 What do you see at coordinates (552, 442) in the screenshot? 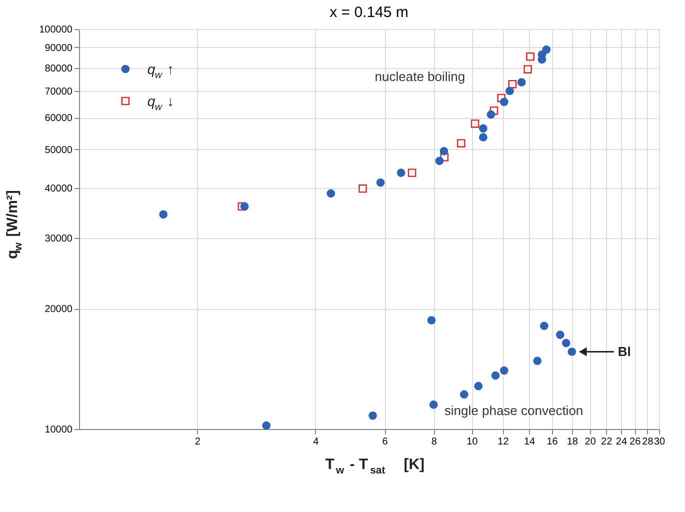
I see `x-tick-label: 16` at bounding box center [552, 442].